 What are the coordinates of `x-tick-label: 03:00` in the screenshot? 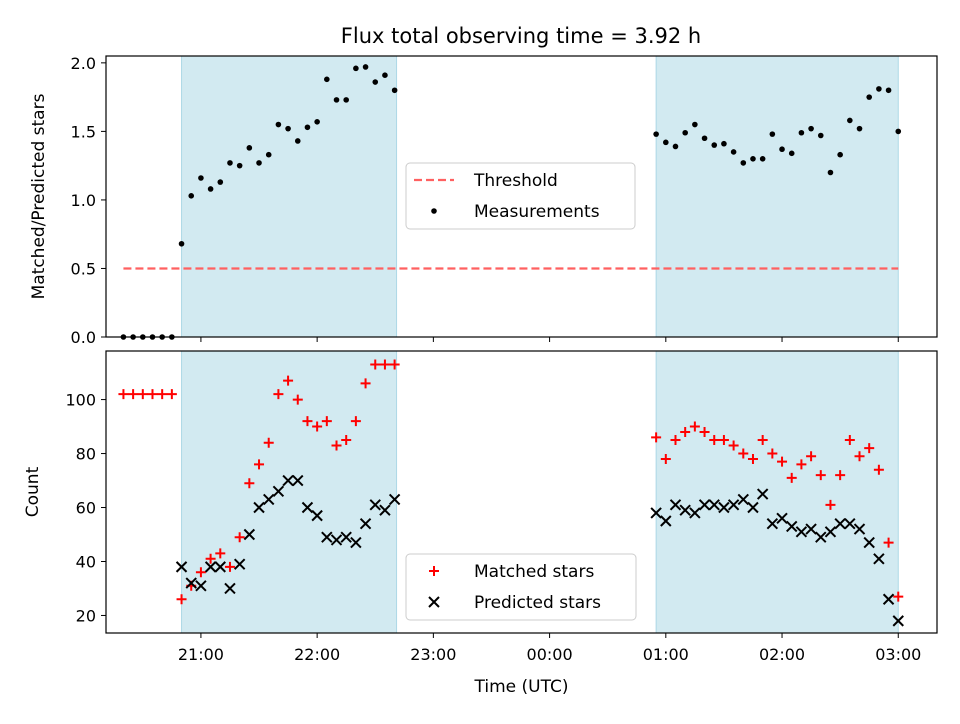 It's located at (898, 654).